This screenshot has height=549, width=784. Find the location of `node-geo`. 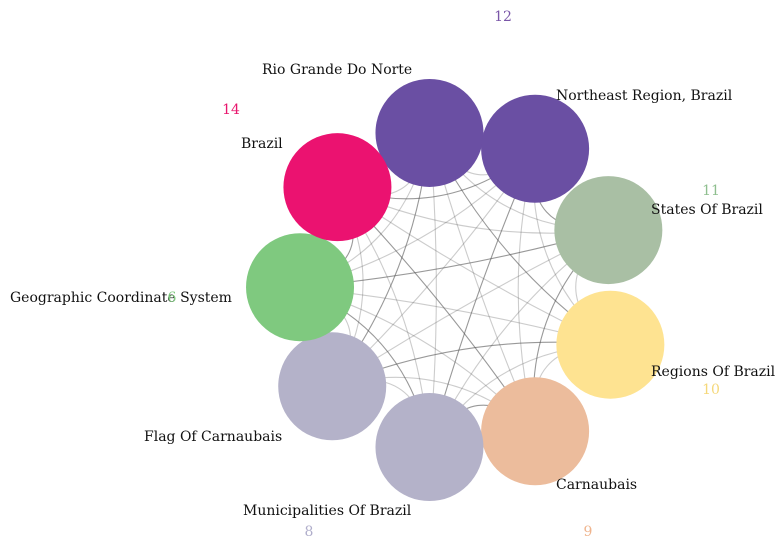

node-geo is located at coordinates (300, 287).